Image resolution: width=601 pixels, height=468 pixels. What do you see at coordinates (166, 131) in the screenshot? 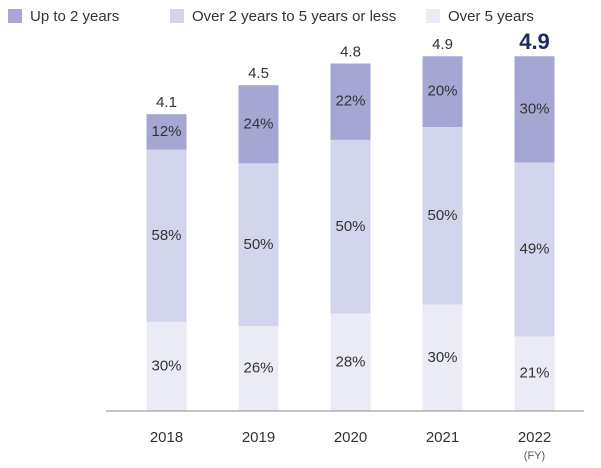
I see `segment-label: 12%` at bounding box center [166, 131].